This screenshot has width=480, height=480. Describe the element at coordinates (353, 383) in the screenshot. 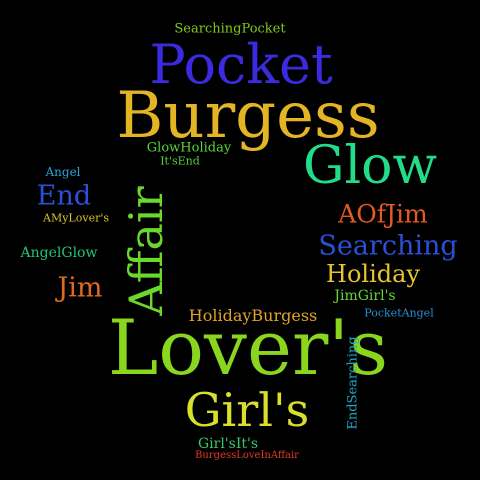

I see `word-endsearching: EndSearching` at that location.